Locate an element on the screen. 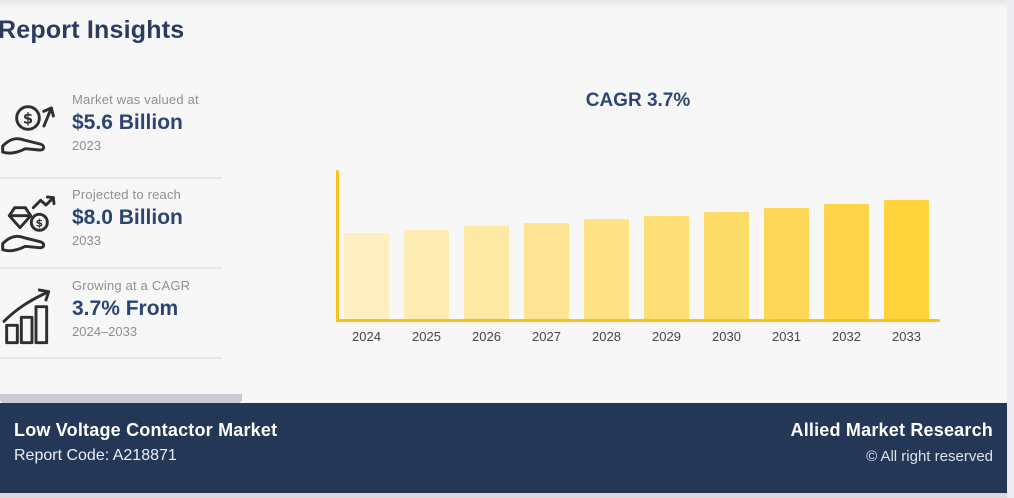 The image size is (1014, 498). bar-group: 2029 is located at coordinates (666, 257).